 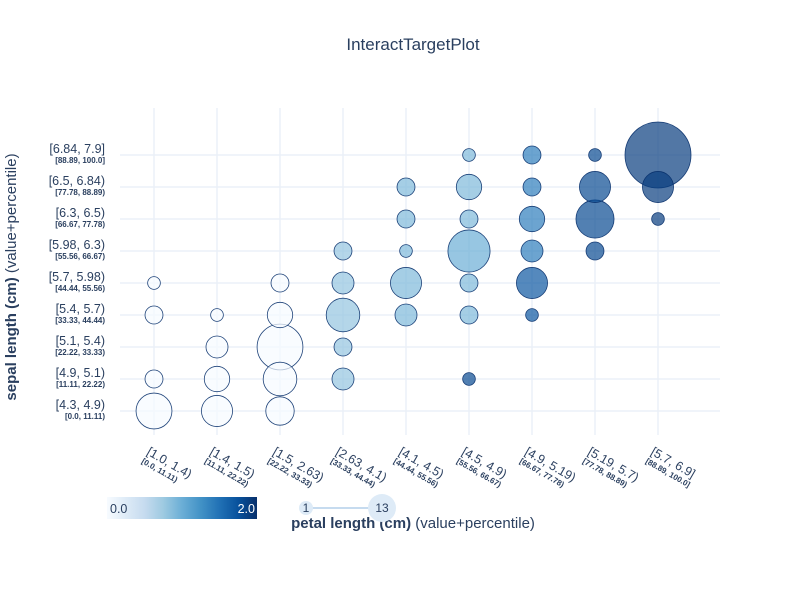 I want to click on x-tick: [4.1, 4.5)[44.44, 55.56), so click(x=419, y=466).